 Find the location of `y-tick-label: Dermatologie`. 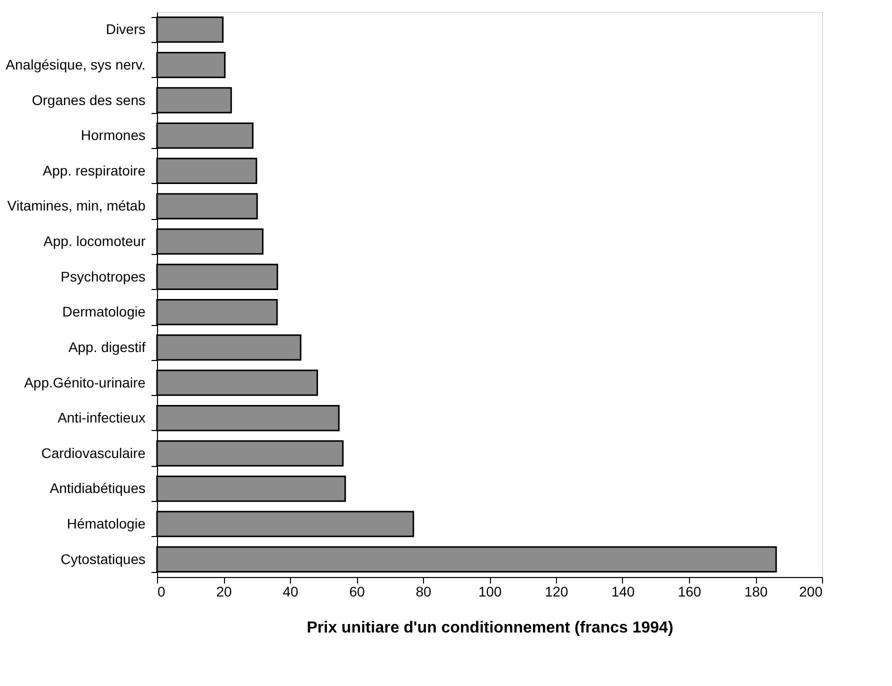

y-tick-label: Dermatologie is located at coordinates (104, 312).